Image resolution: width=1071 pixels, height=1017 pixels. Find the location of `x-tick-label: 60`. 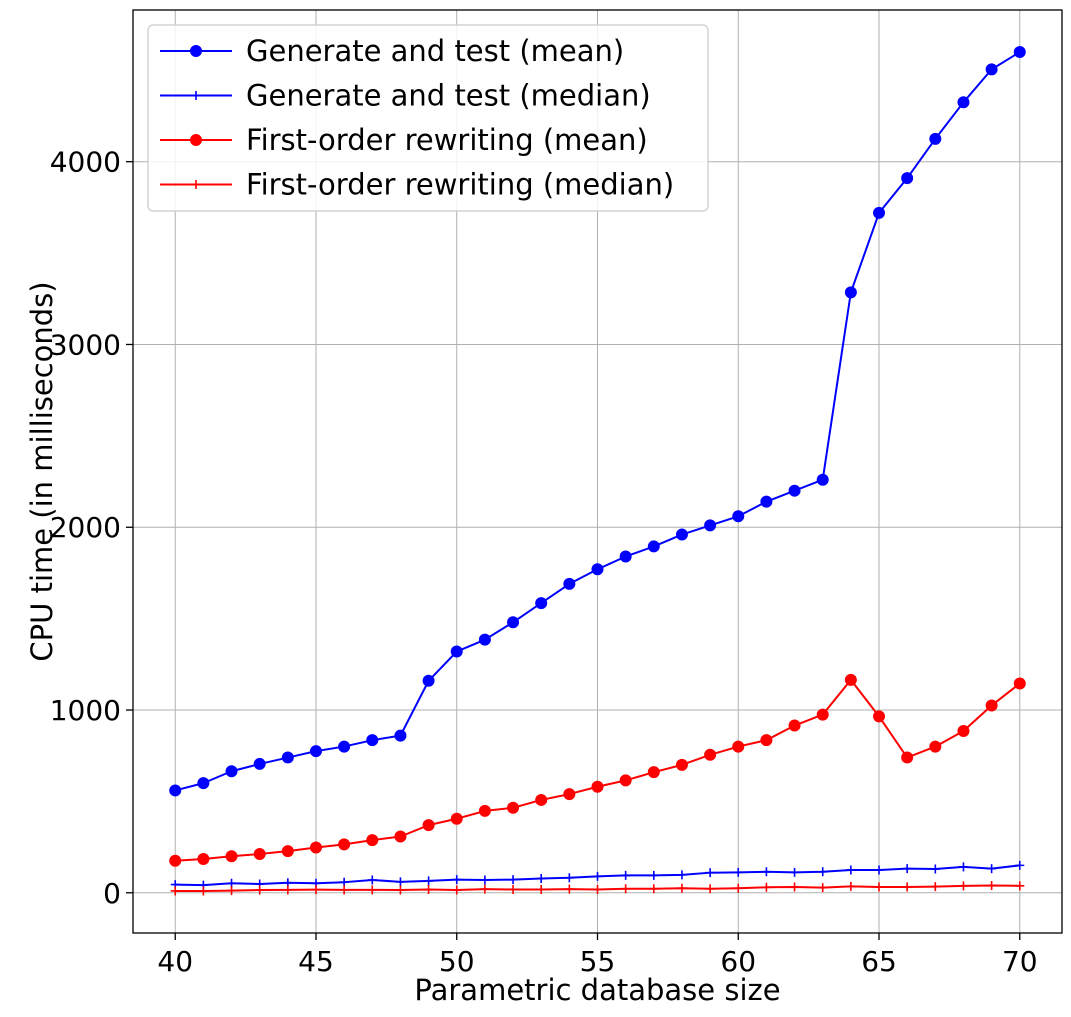

x-tick-label: 60 is located at coordinates (738, 961).